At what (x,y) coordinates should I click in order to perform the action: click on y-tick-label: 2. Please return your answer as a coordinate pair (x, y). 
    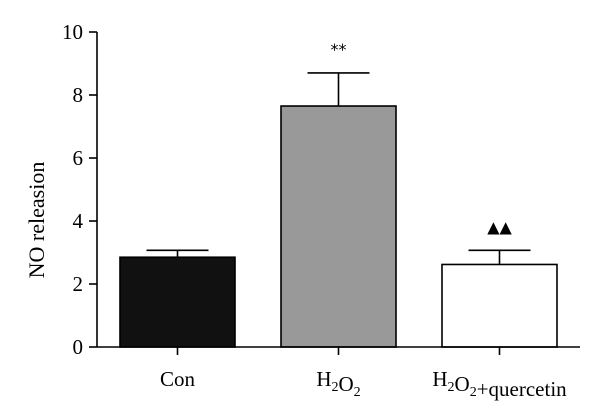
    Looking at the image, I should click on (78, 284).